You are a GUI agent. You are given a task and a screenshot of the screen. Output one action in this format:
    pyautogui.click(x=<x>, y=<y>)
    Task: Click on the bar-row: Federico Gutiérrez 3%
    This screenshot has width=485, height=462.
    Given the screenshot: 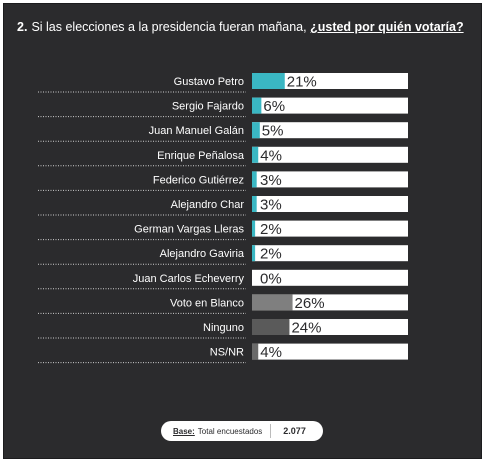 What is the action you would take?
    pyautogui.click(x=223, y=181)
    